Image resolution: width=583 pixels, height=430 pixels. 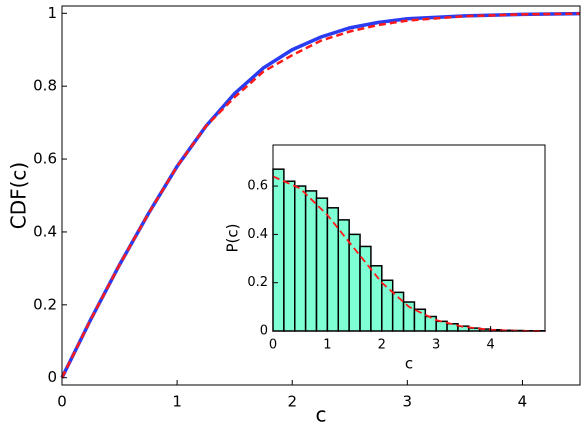 I want to click on y-tick-label: 0.8, so click(x=45, y=86).